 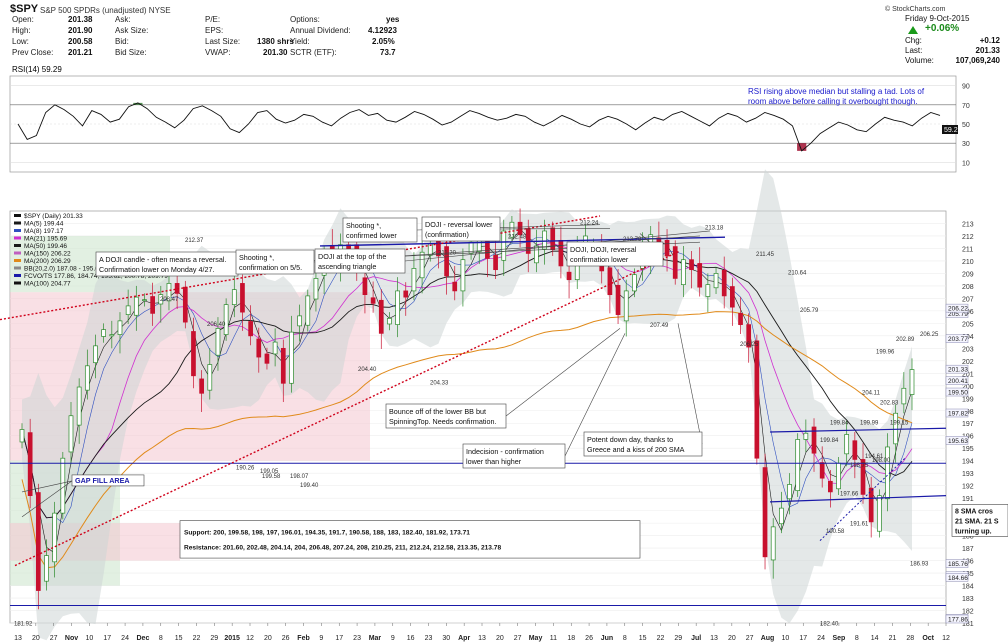 What do you see at coordinates (309, 486) in the screenshot?
I see `price-label: 199.40` at bounding box center [309, 486].